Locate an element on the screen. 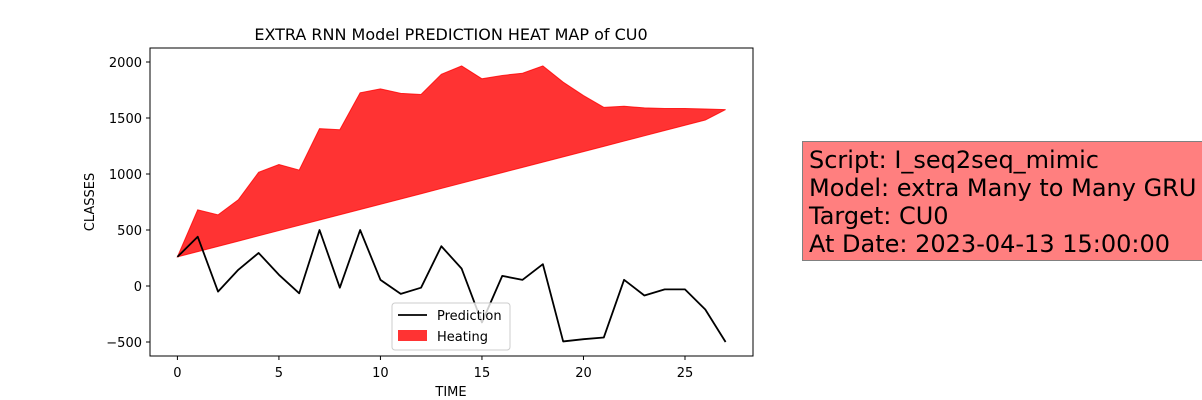 Image resolution: width=1202 pixels, height=400 pixels. y-tick-label: 2000 is located at coordinates (125, 63).